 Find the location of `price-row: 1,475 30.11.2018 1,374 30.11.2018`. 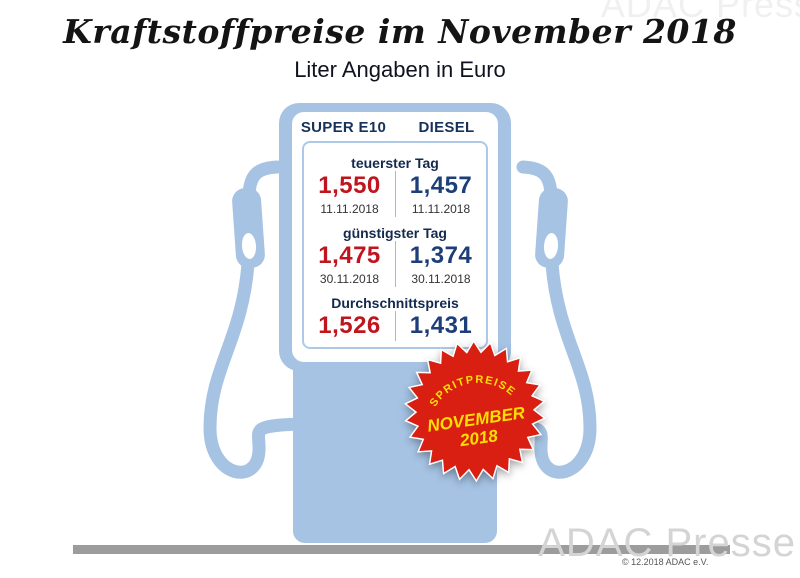

price-row: 1,475 30.11.2018 1,374 30.11.2018 is located at coordinates (395, 264).